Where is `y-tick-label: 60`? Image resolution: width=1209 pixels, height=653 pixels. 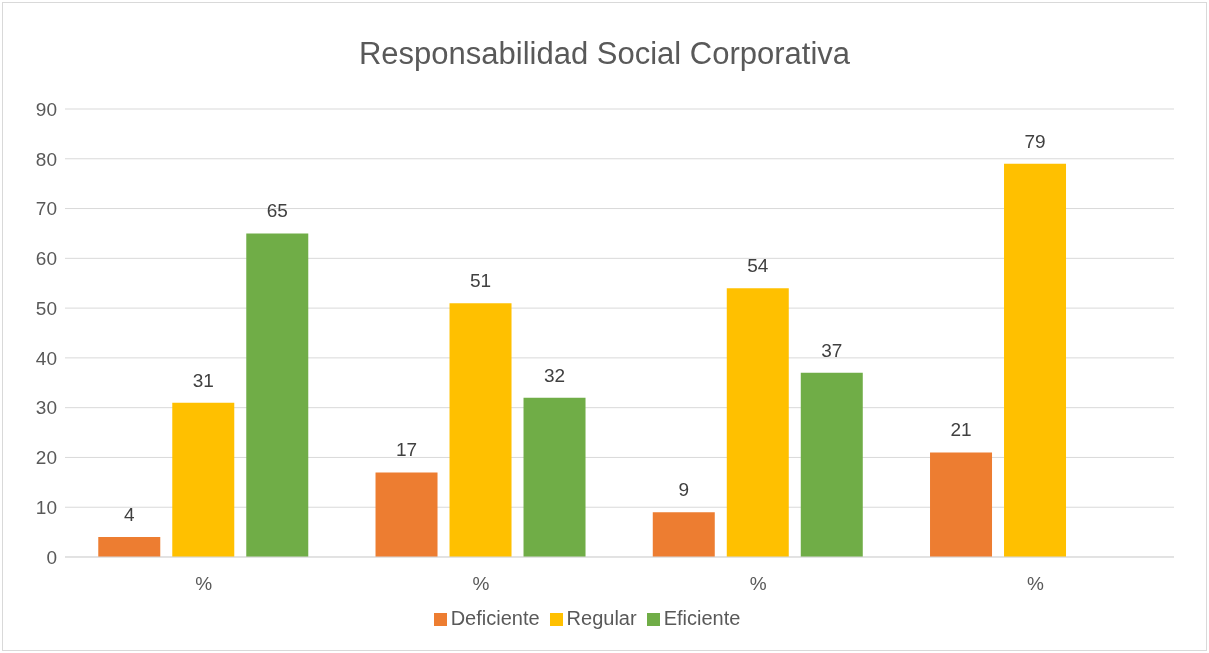 y-tick-label: 60 is located at coordinates (46, 259).